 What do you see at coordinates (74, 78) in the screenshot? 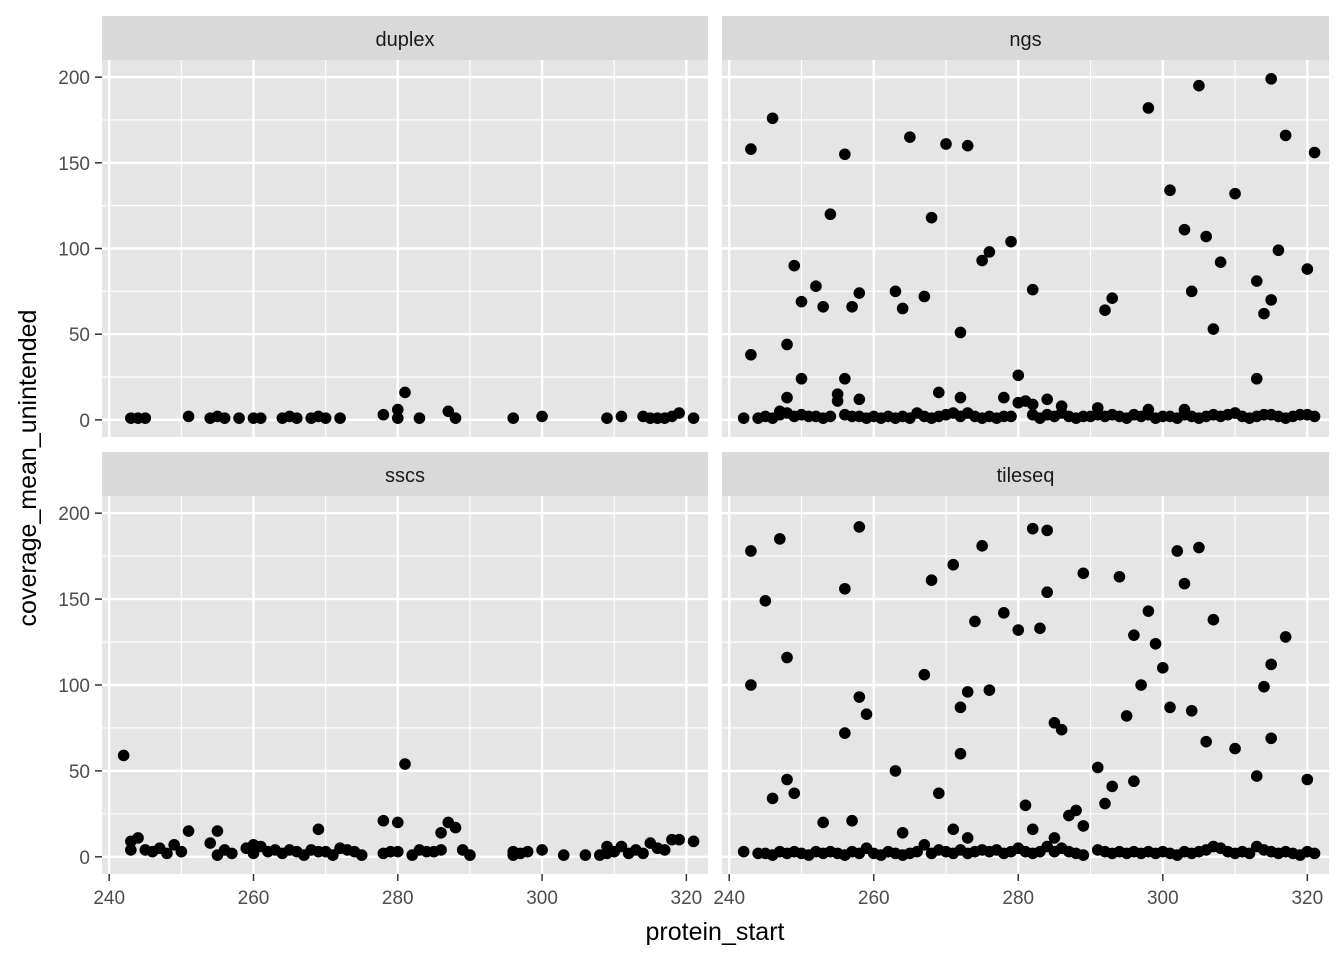
I see `y-tick-label: 200` at bounding box center [74, 78].